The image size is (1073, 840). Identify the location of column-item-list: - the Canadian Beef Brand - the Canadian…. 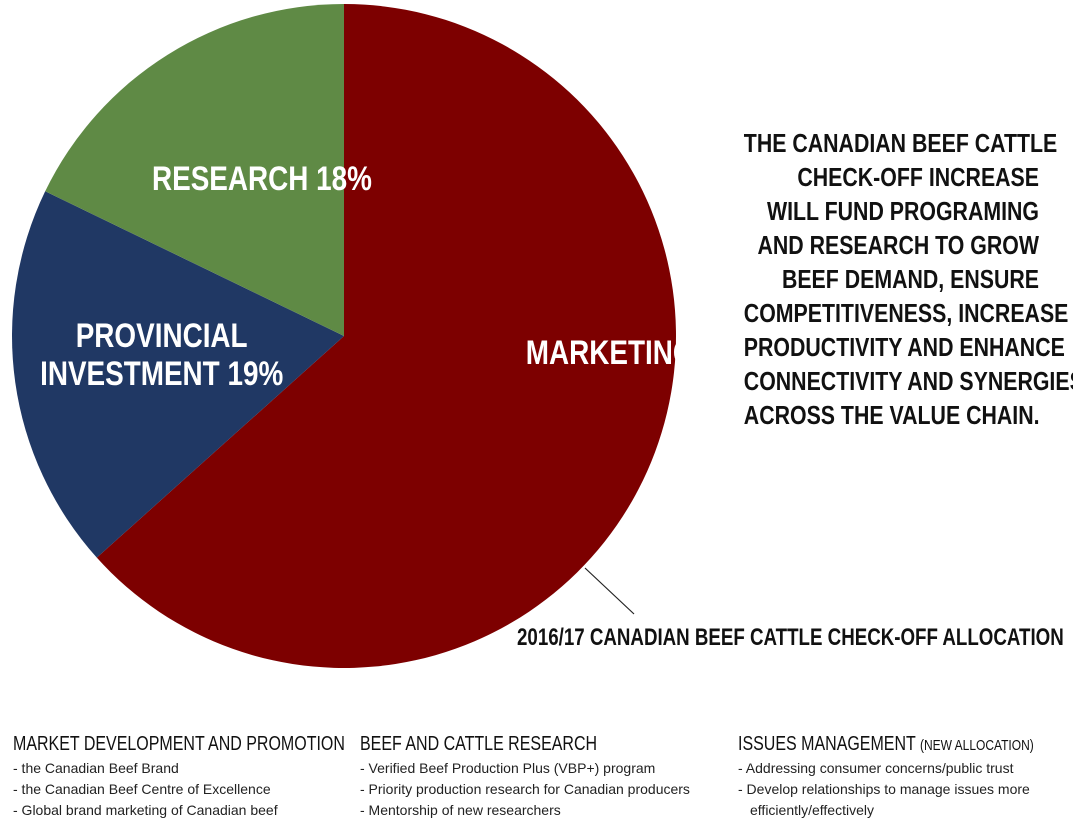
(220, 789).